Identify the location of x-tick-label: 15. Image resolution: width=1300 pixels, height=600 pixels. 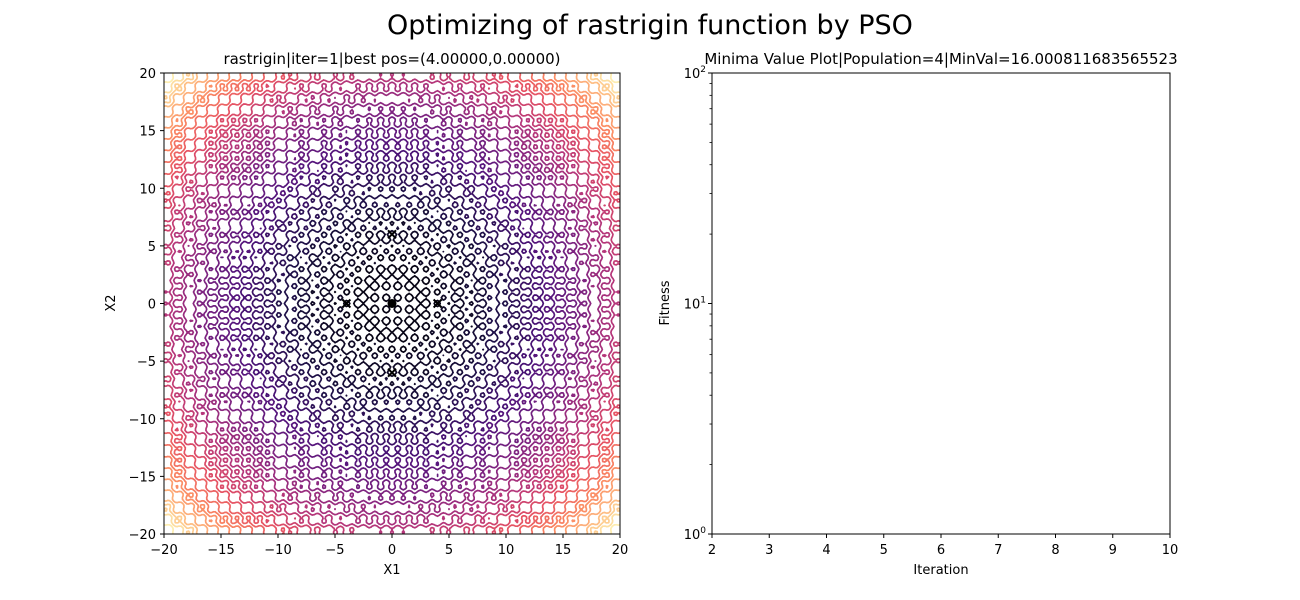
(563, 550).